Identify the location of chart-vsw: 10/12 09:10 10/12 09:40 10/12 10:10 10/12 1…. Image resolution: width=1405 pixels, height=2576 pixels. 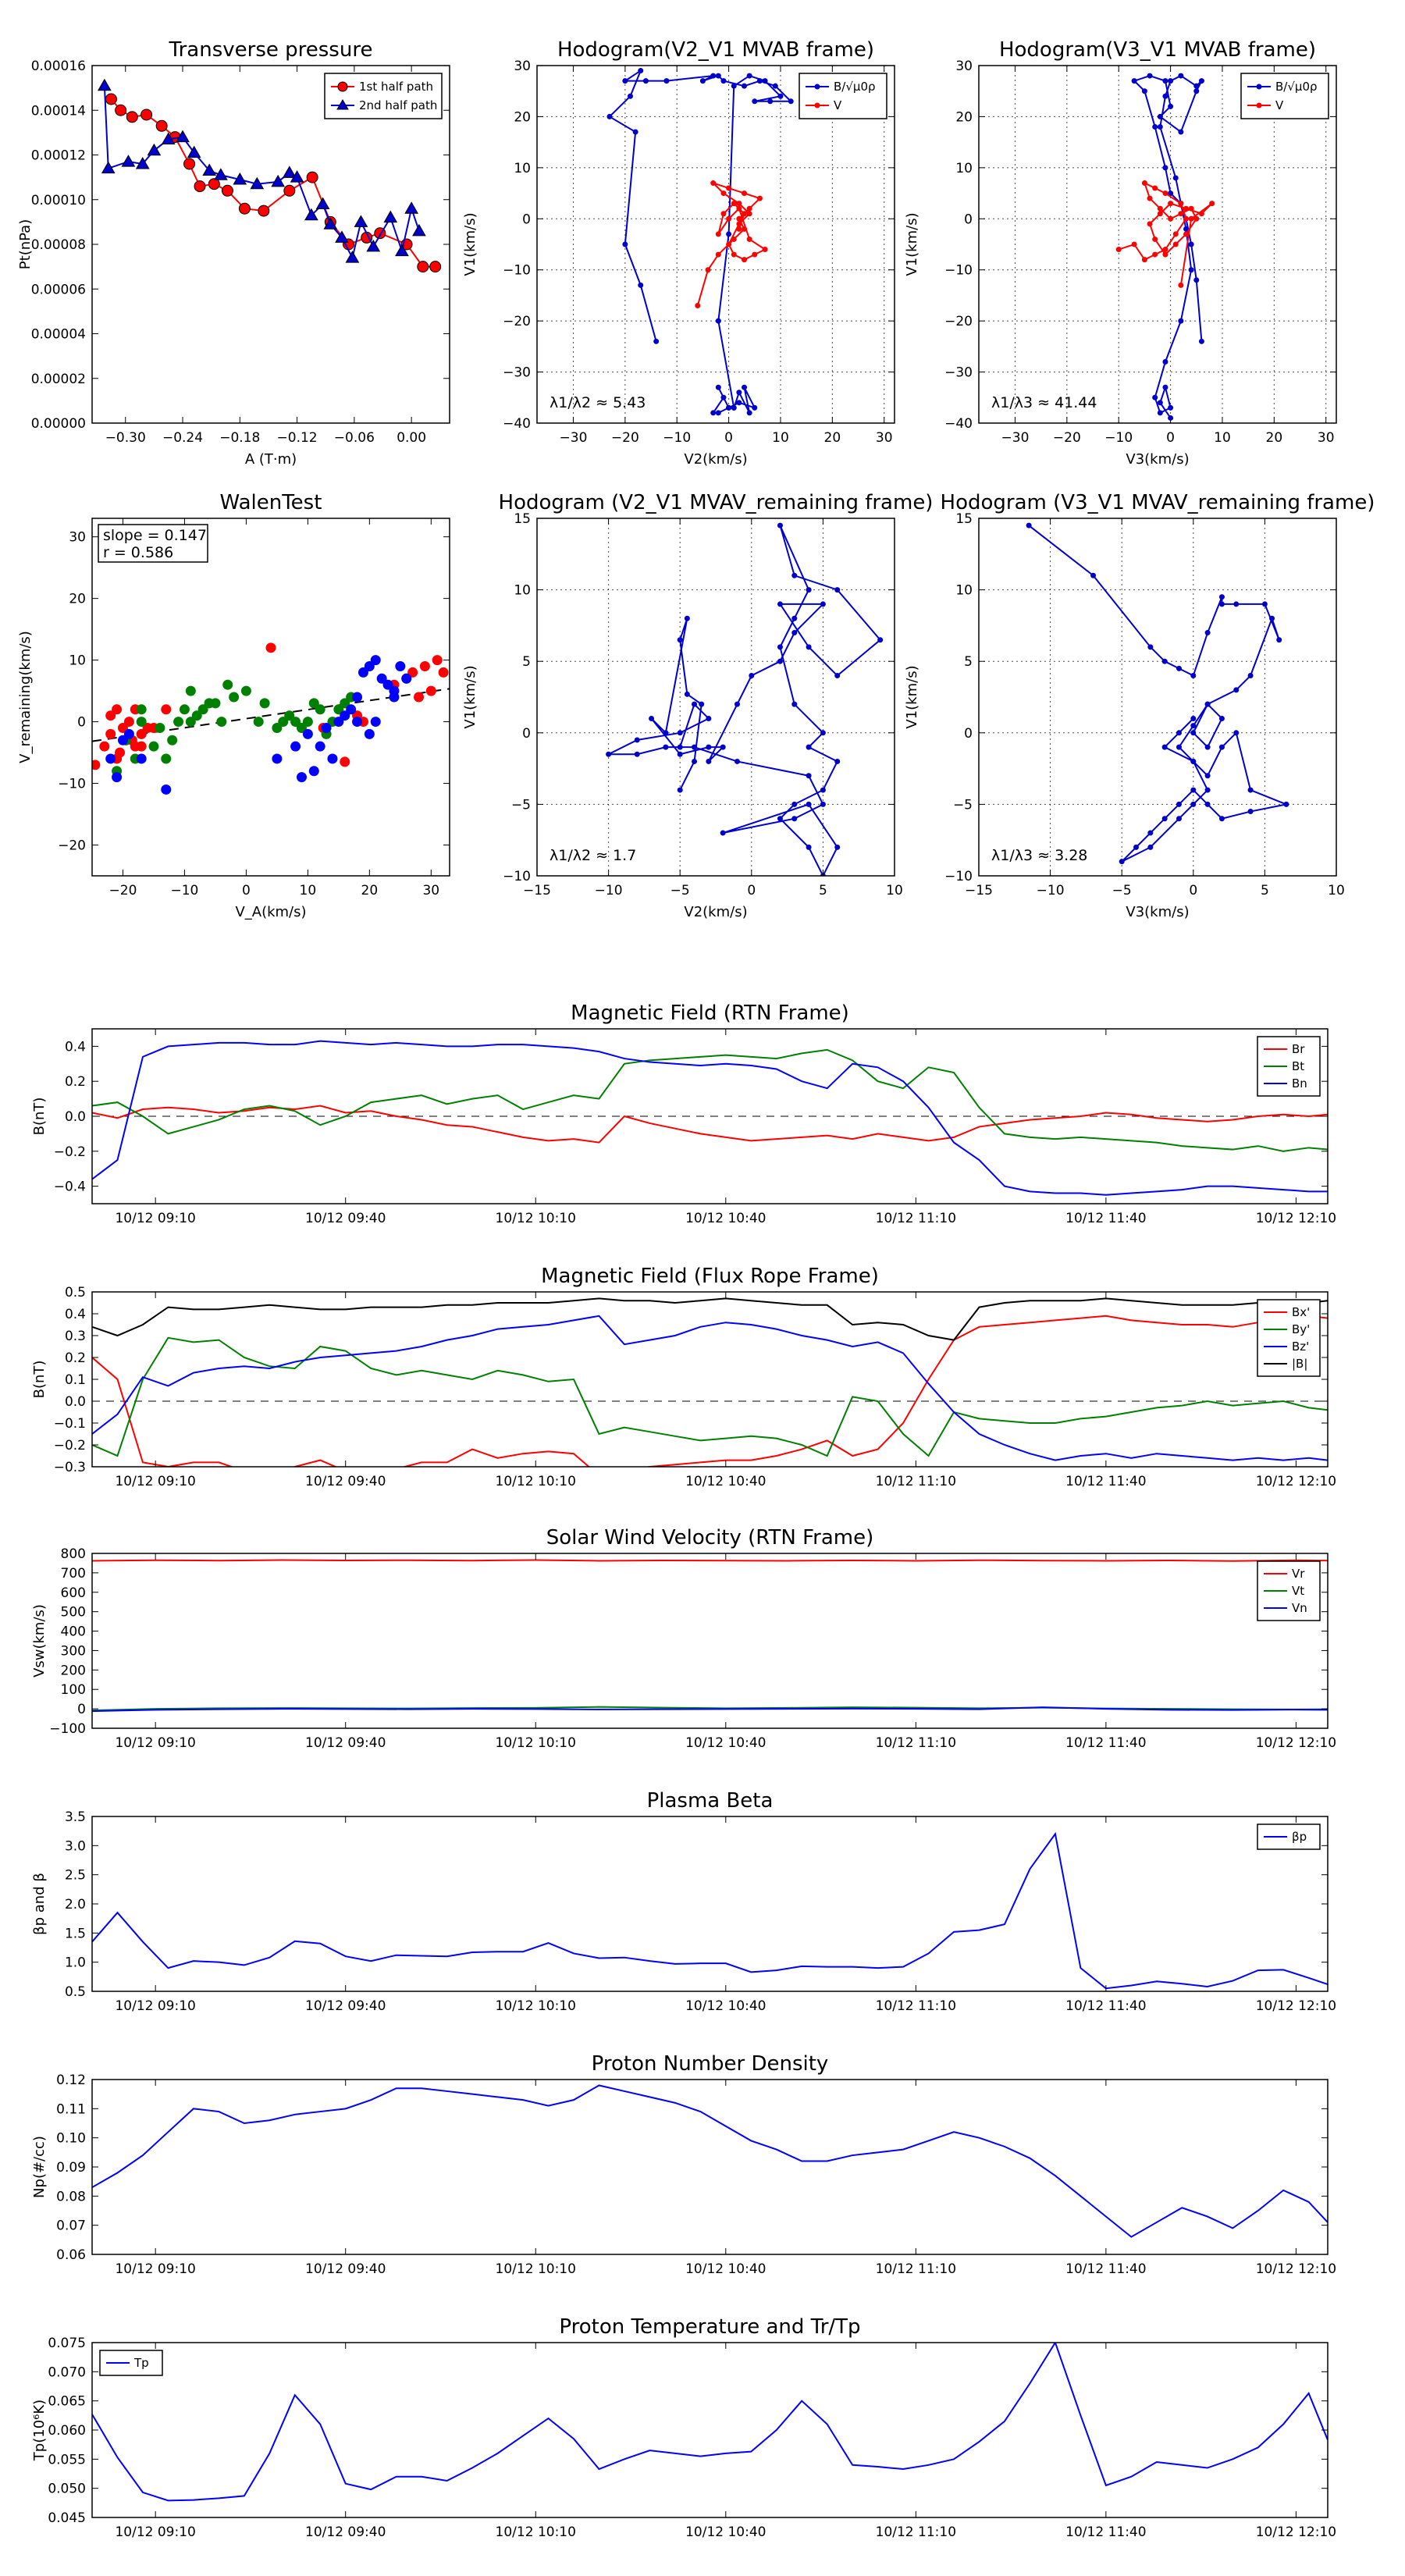
(683, 1638).